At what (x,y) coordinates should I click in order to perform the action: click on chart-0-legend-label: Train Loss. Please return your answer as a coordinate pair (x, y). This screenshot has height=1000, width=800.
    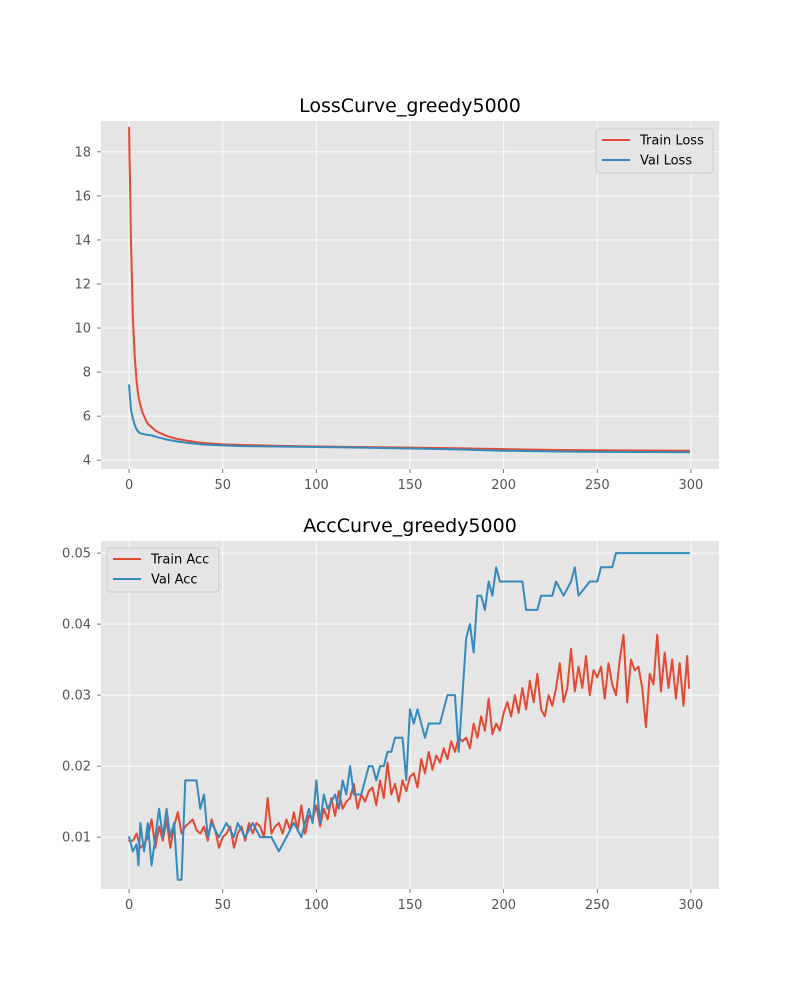
    Looking at the image, I should click on (671, 141).